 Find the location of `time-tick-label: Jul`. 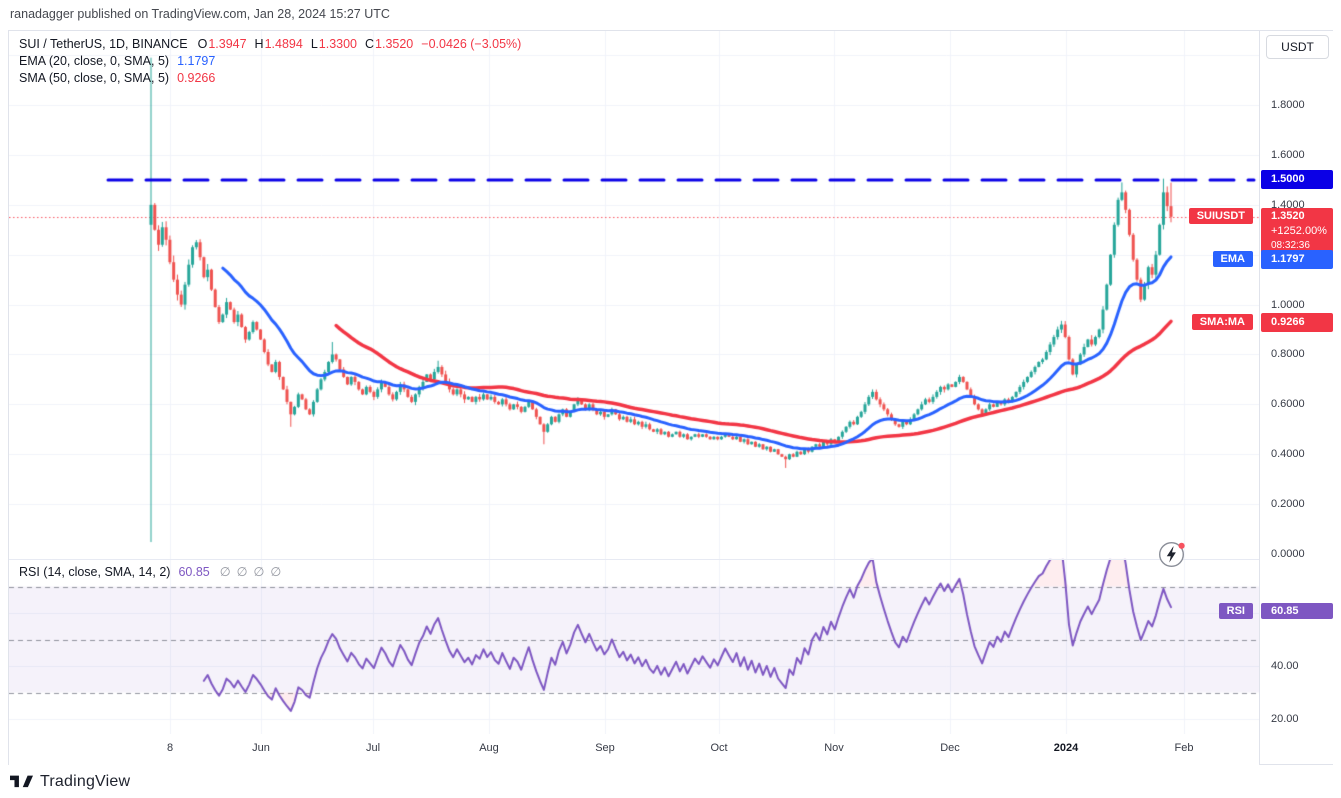

time-tick-label: Jul is located at coordinates (373, 748).